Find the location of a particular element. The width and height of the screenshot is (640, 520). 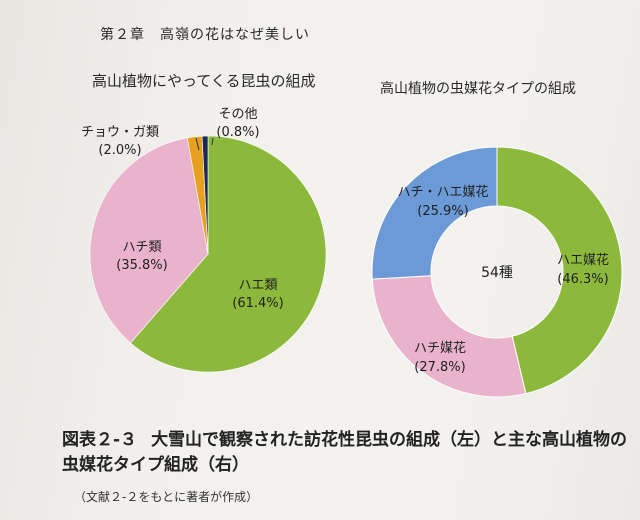

figure-number: 図表２-３ is located at coordinates (100, 440).